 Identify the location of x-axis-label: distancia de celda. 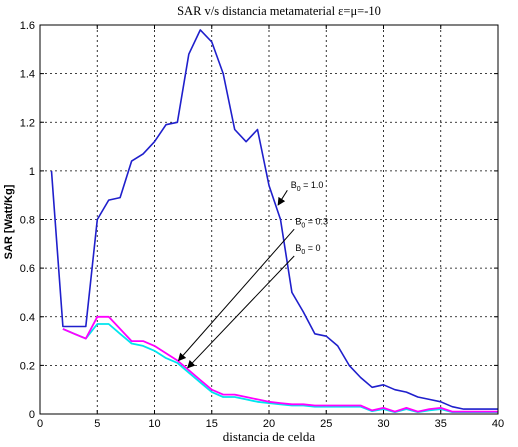
(269, 436).